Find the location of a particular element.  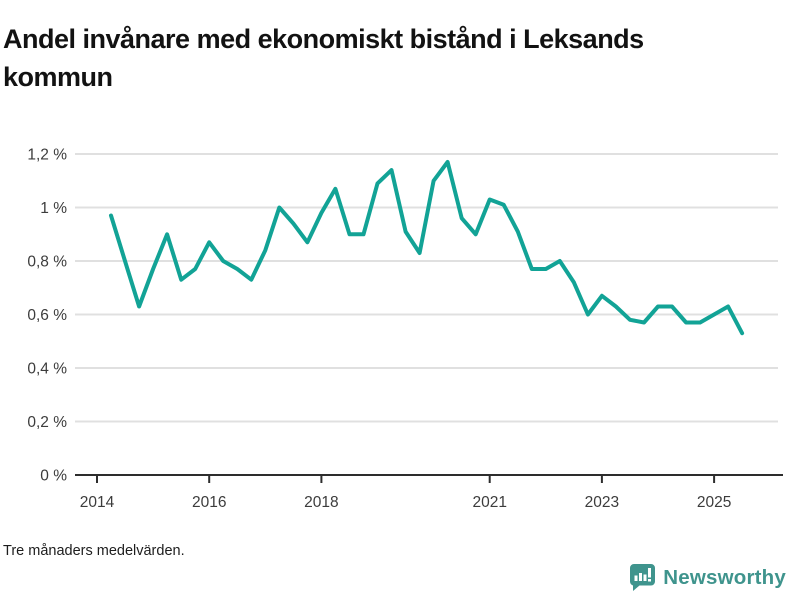

chart-footnote: Tre månaders medelvärden. is located at coordinates (94, 551).